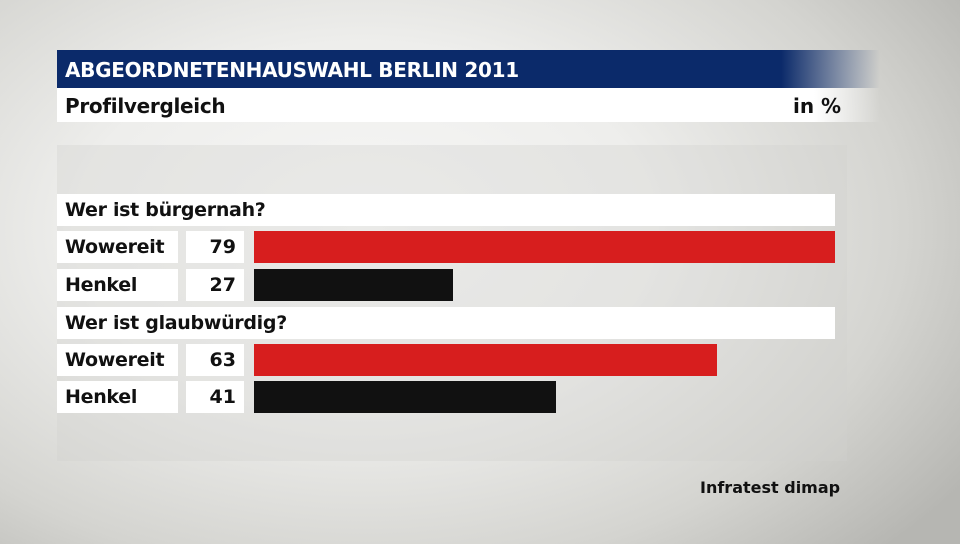 This screenshot has width=960, height=544. I want to click on subtitle-bar: Profilvergleich in %, so click(468, 105).